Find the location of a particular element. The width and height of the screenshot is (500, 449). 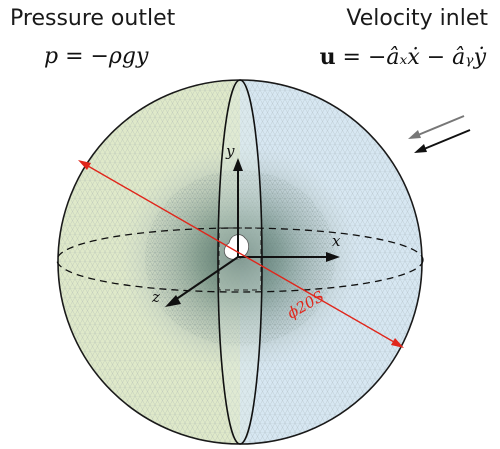

z-axis-line is located at coordinates (206, 278).